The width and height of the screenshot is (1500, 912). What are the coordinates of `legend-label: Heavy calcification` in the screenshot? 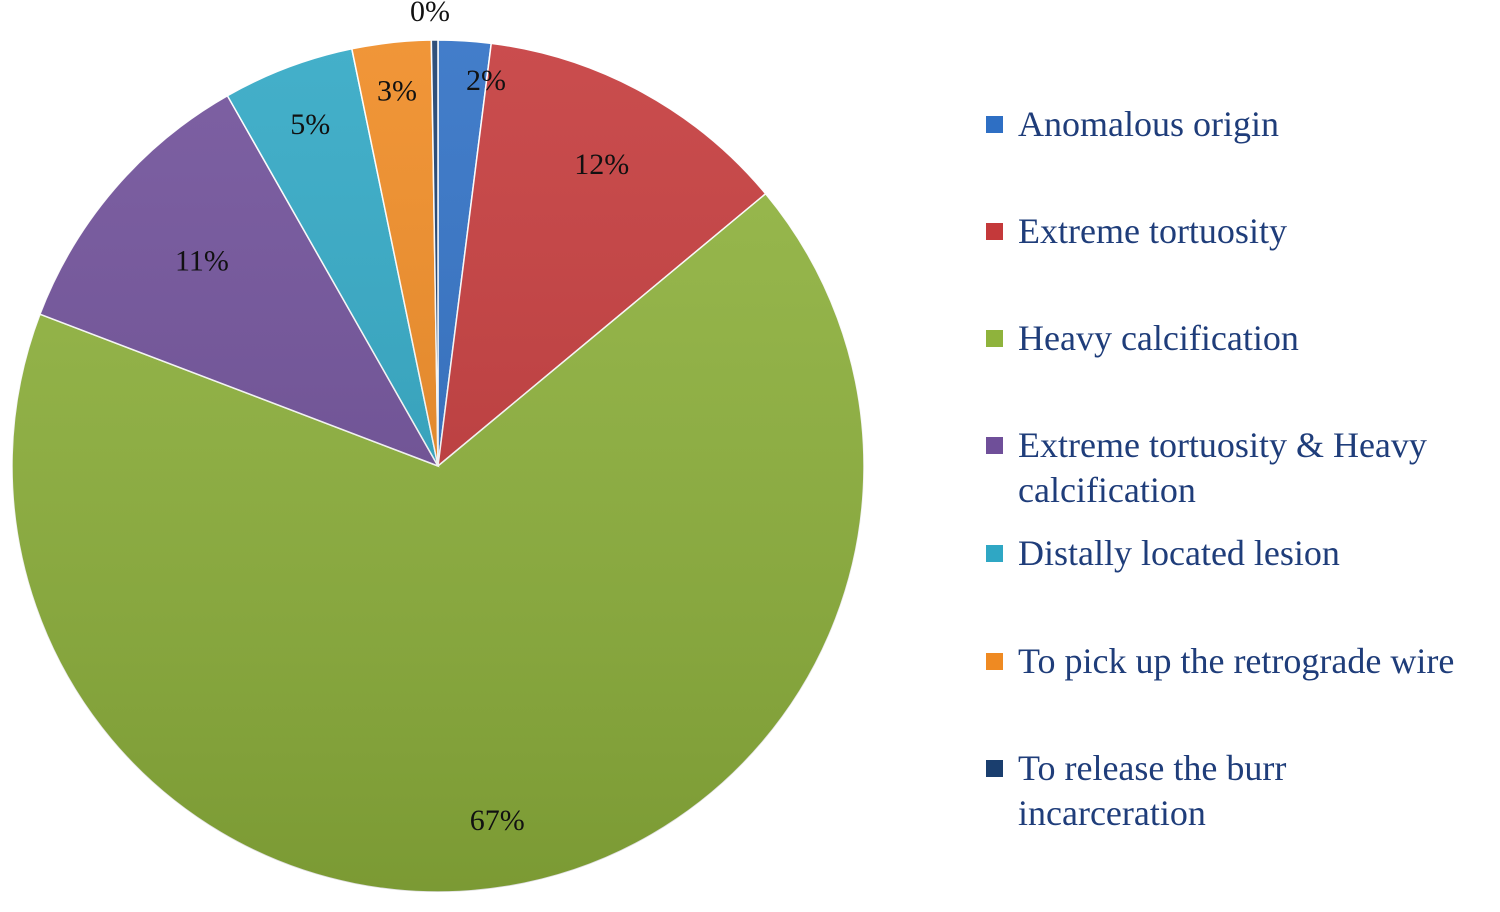 It's located at (1158, 338).